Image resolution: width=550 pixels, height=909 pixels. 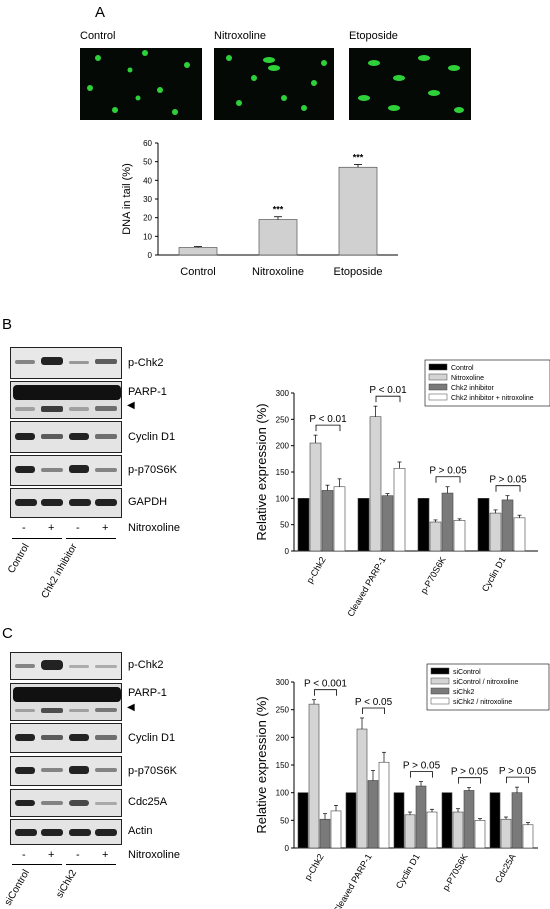 What do you see at coordinates (98, 36) in the screenshot?
I see `micrograph-label-control: Control` at bounding box center [98, 36].